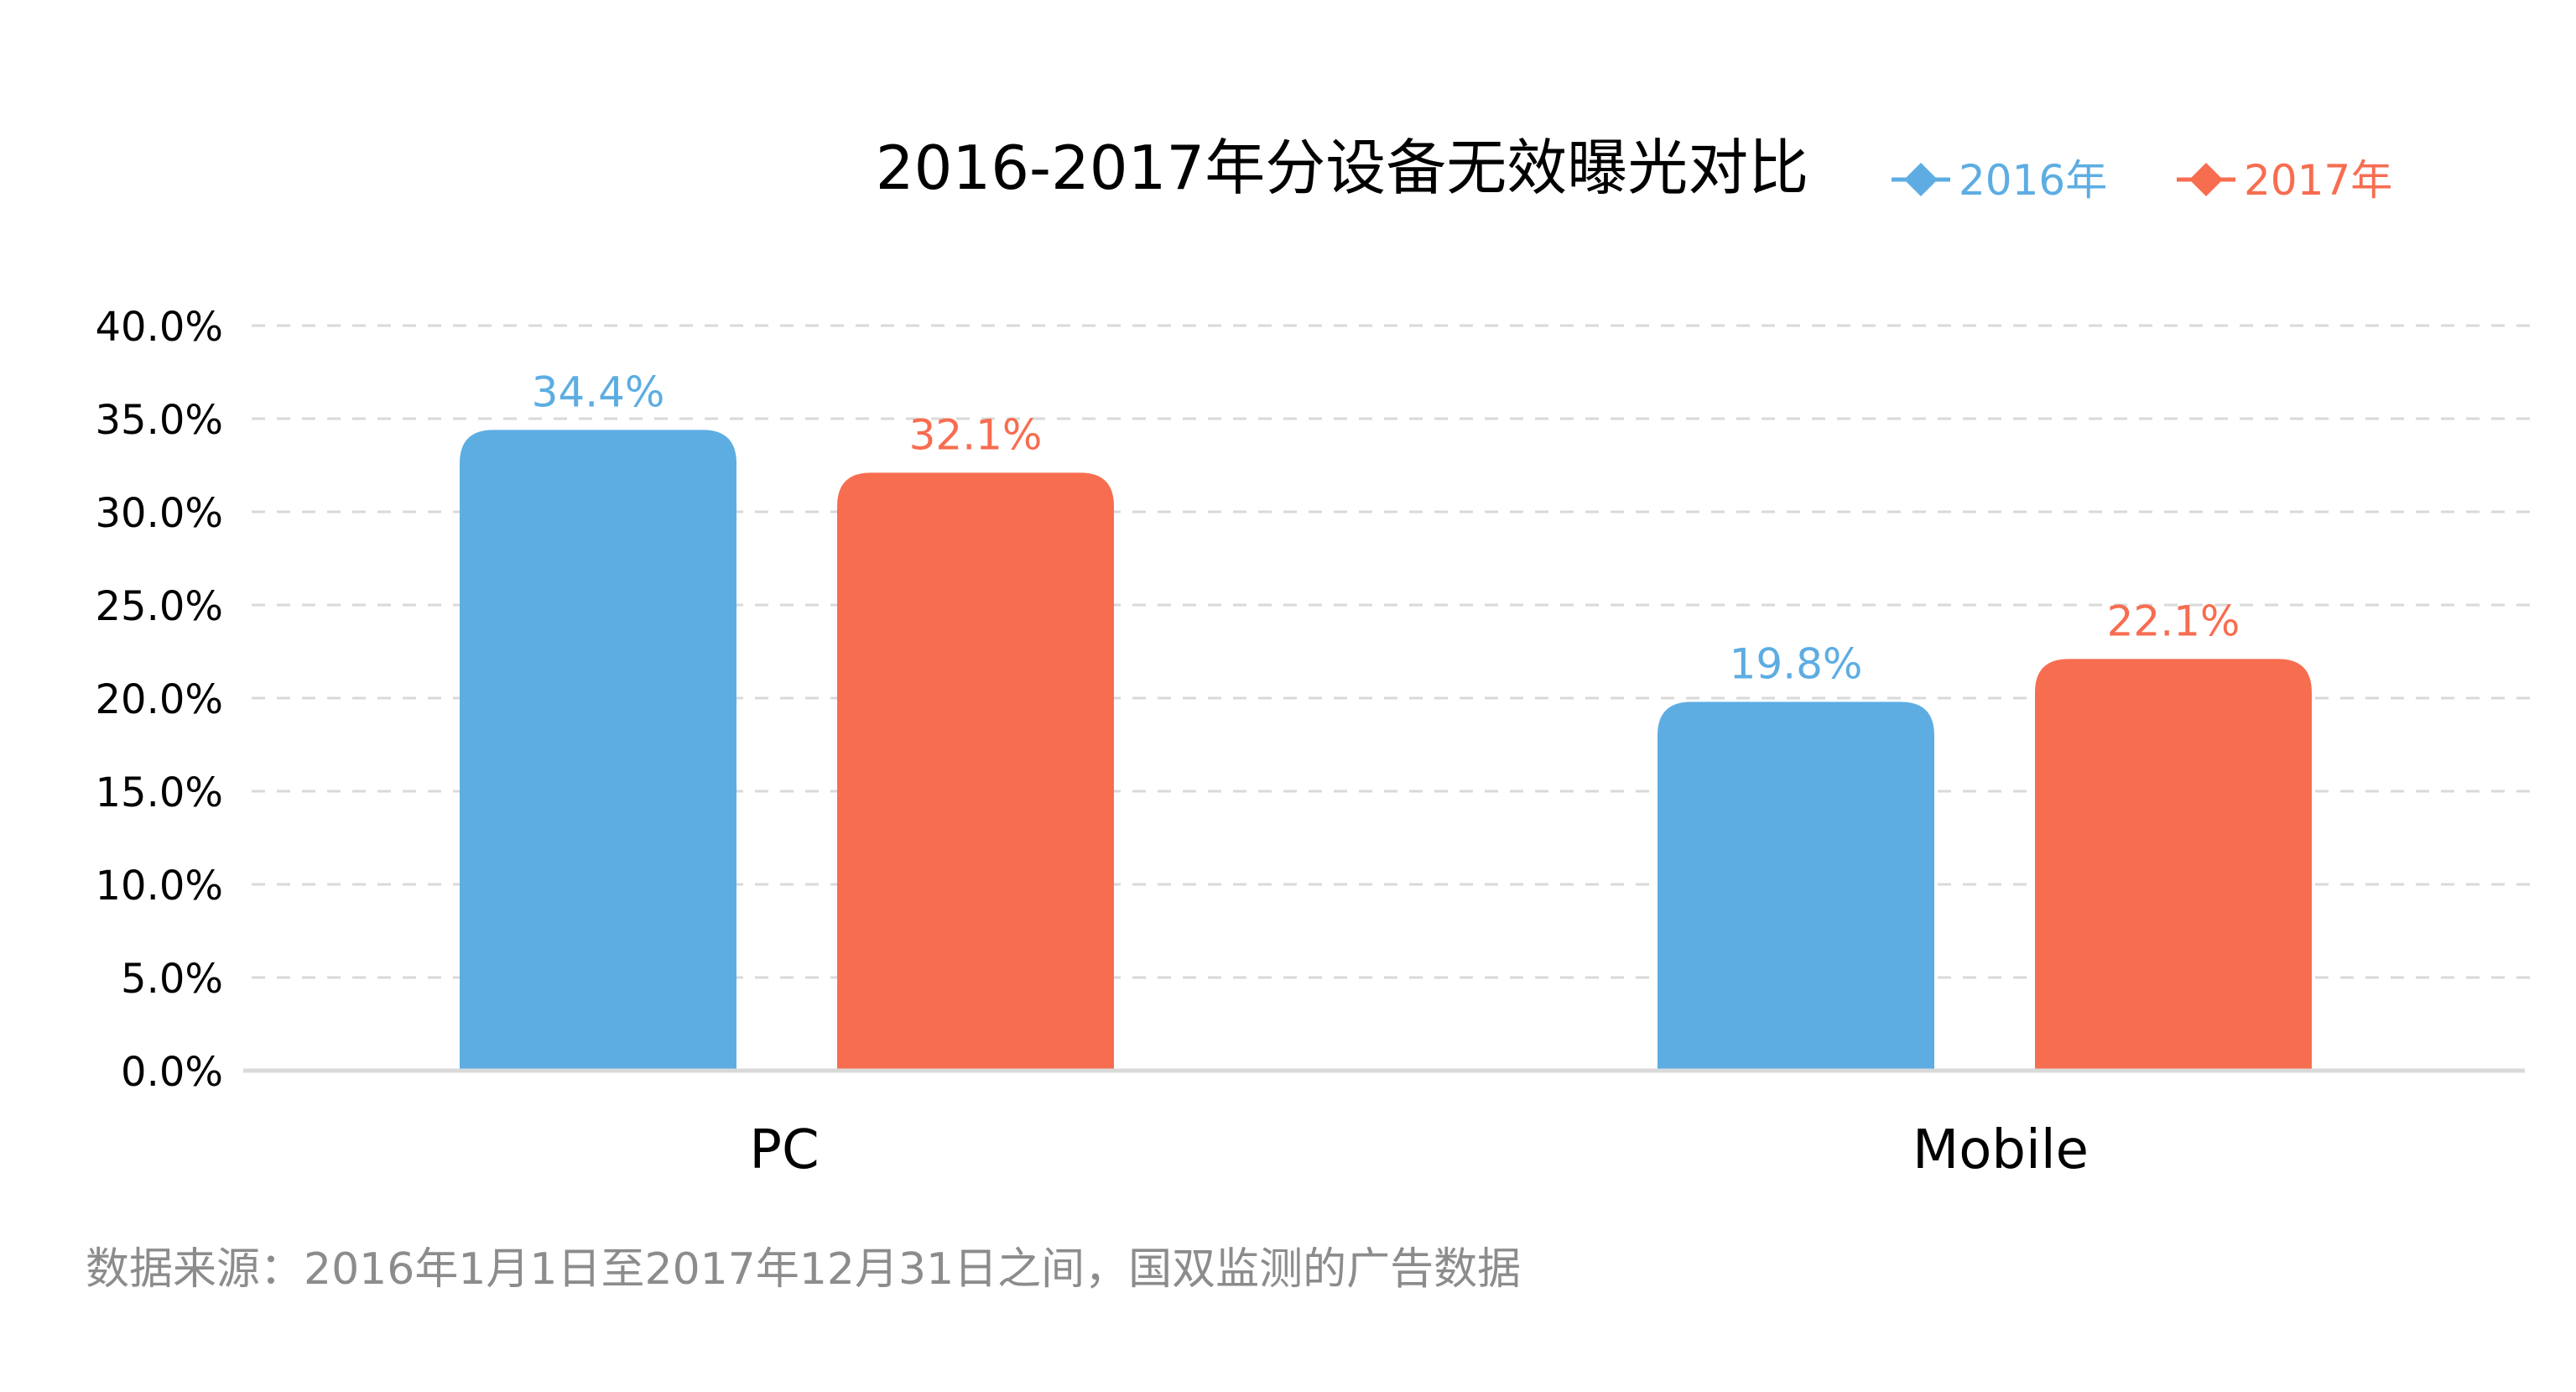 The width and height of the screenshot is (2576, 1392). I want to click on y-tick-label: 35.0%, so click(159, 421).